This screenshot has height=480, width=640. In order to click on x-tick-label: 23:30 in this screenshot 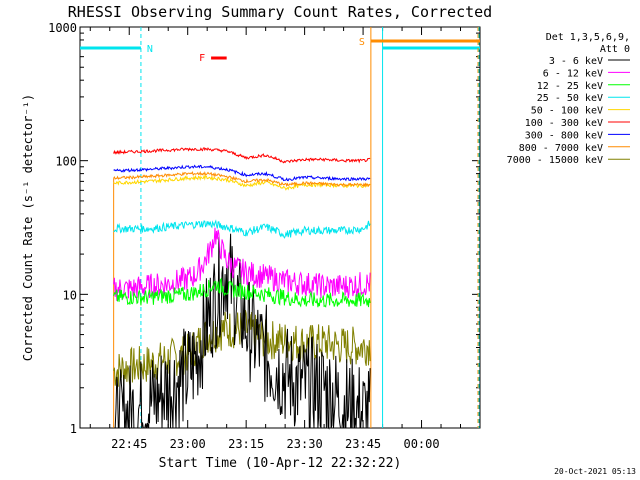, I will do `click(305, 444)`.